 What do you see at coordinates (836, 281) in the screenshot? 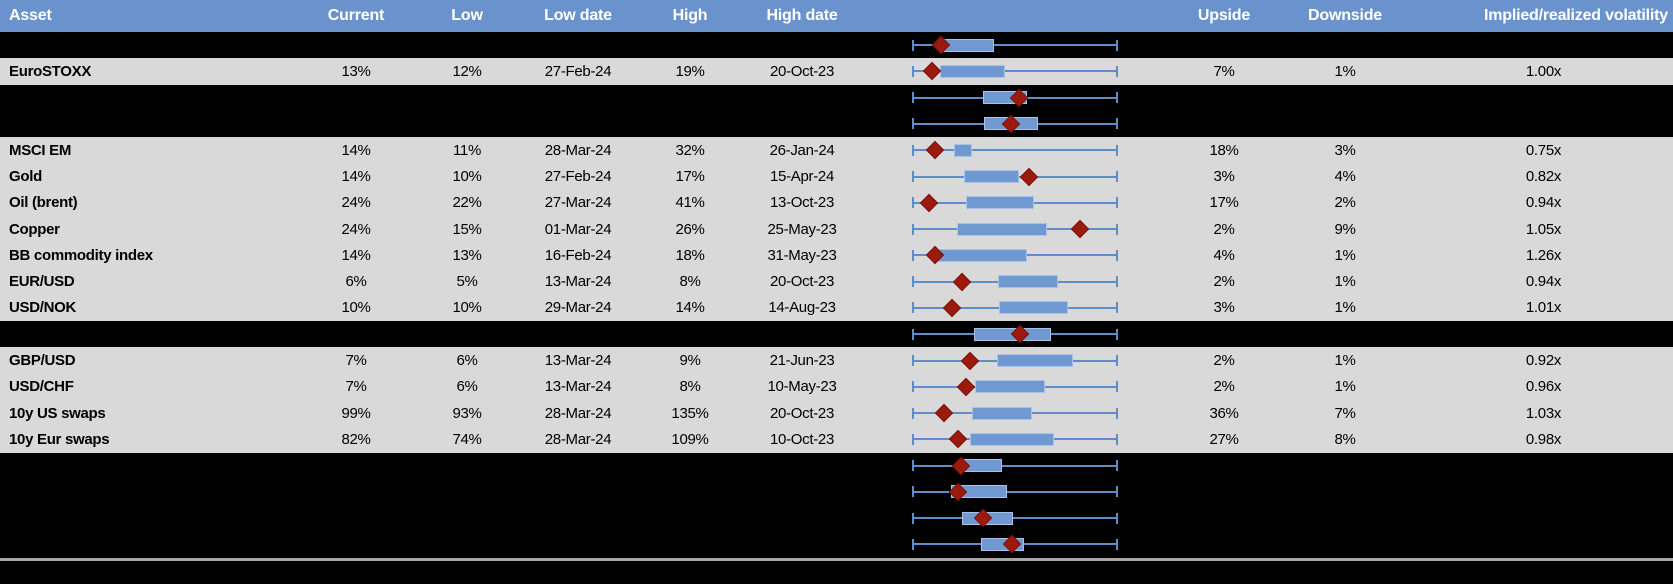
I see `table-row: EUR/USD 6% 5% 13-Mar-24 8% 20-Oct-23 2% 1% 0.94x` at bounding box center [836, 281].